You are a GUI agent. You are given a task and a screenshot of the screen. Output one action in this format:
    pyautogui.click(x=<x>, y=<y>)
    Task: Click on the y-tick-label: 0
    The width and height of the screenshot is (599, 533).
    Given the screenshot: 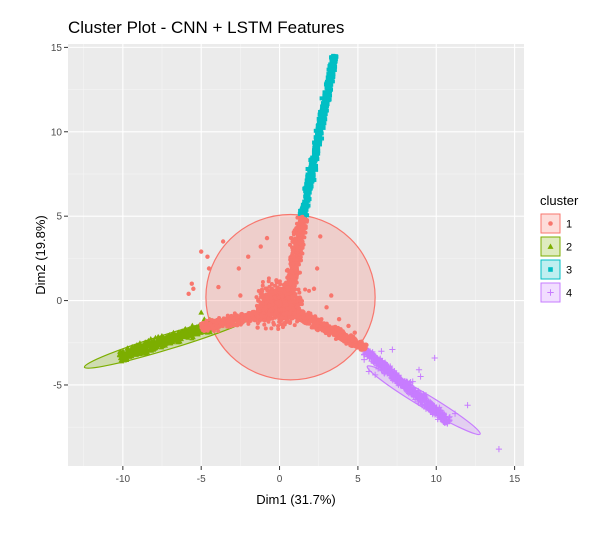 What is the action you would take?
    pyautogui.click(x=59, y=301)
    